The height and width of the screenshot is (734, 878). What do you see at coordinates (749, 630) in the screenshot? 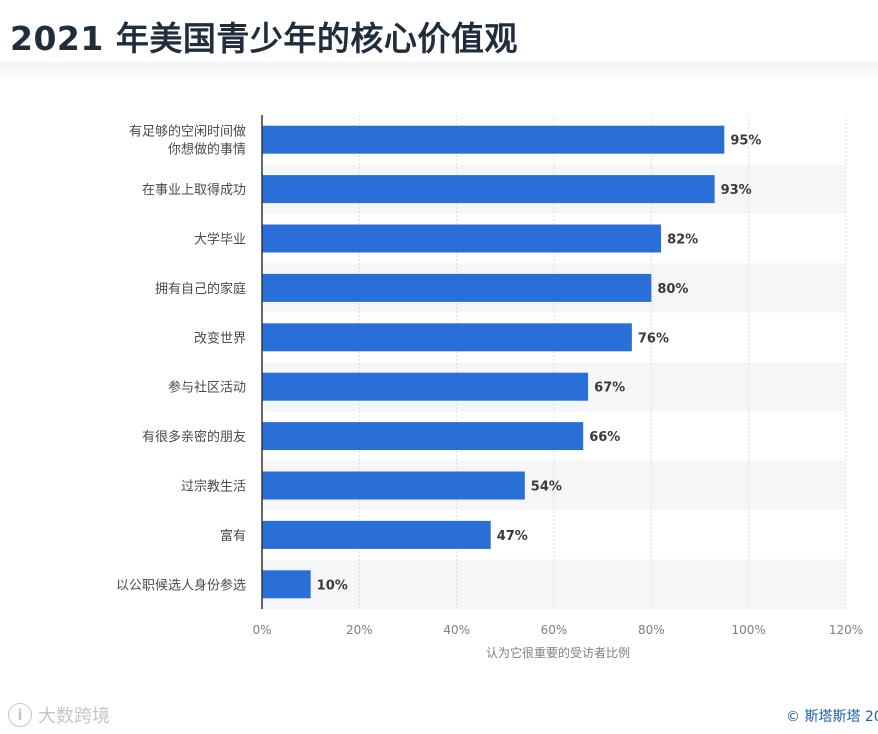
I see `x-tick-label: 100%` at bounding box center [749, 630].